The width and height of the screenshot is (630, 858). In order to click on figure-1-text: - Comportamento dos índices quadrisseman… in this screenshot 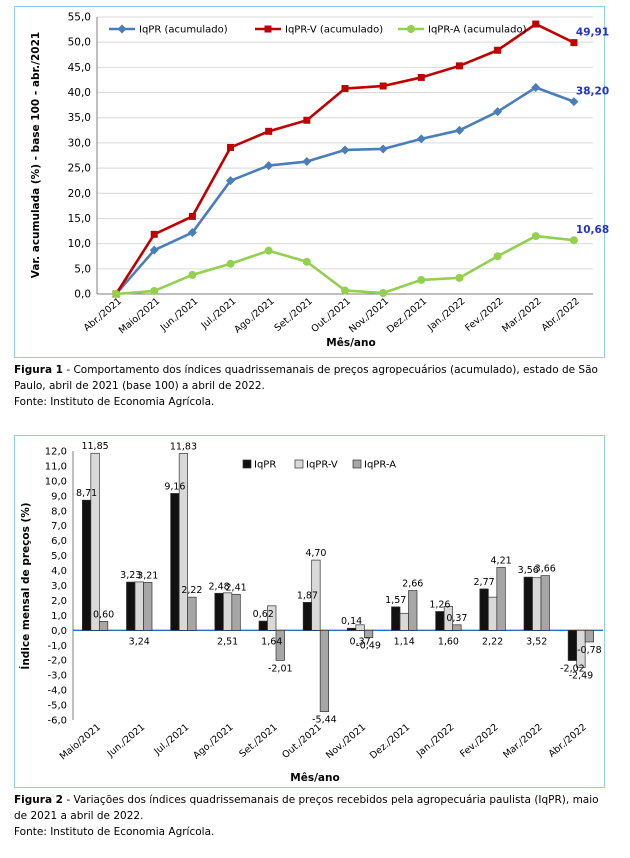, I will do `click(306, 378)`.